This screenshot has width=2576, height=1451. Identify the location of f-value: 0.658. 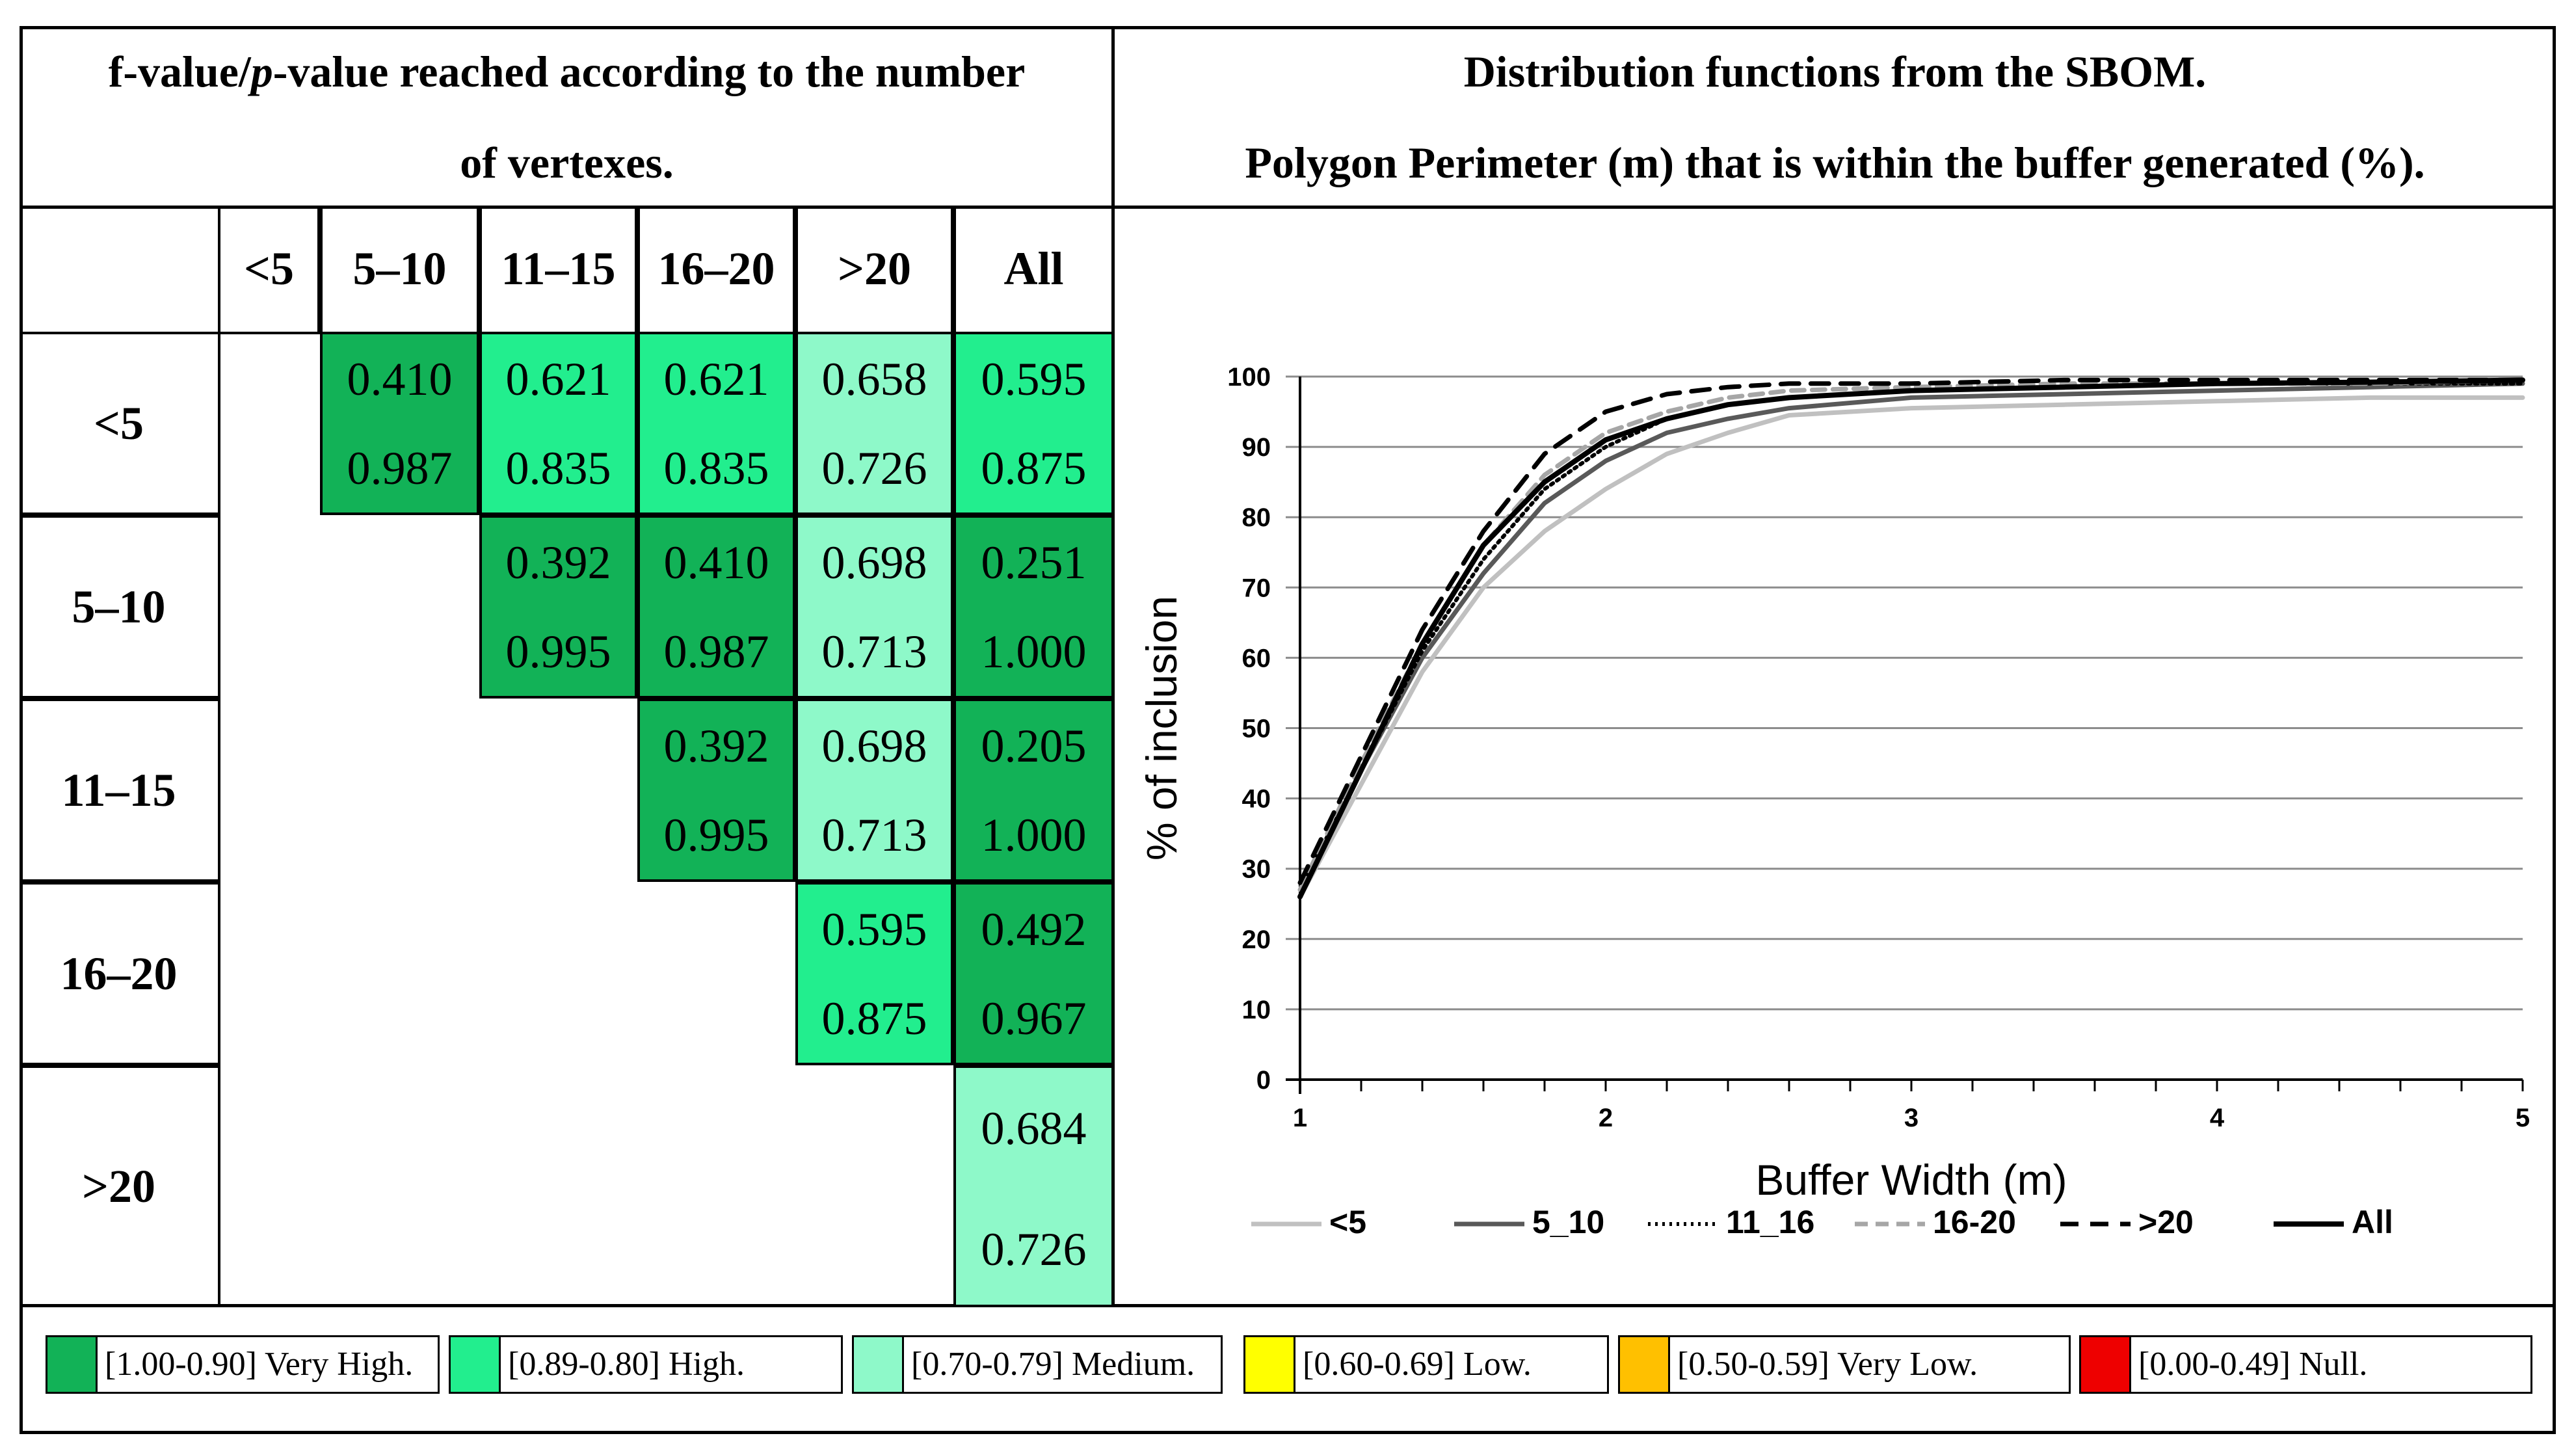
(874, 379).